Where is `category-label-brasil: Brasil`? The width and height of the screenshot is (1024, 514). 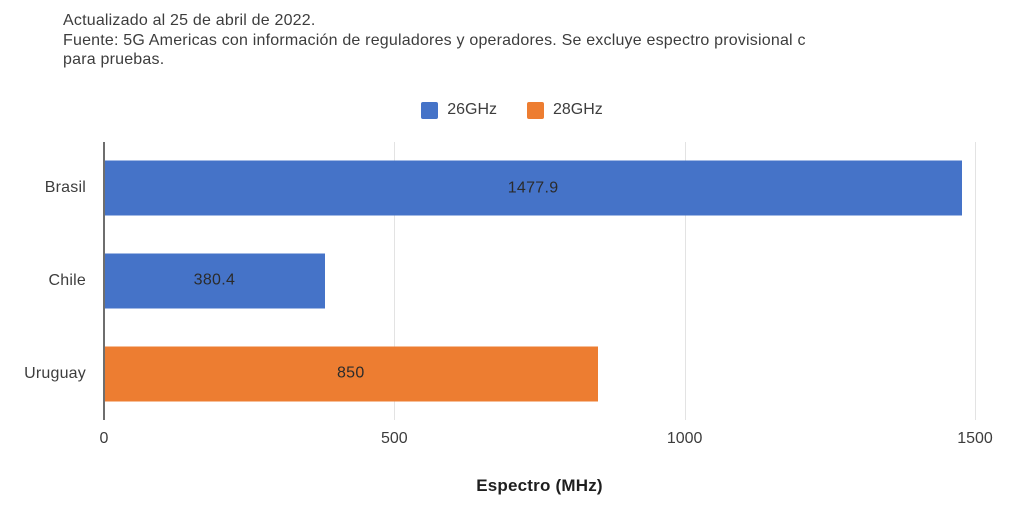
category-label-brasil: Brasil is located at coordinates (65, 188).